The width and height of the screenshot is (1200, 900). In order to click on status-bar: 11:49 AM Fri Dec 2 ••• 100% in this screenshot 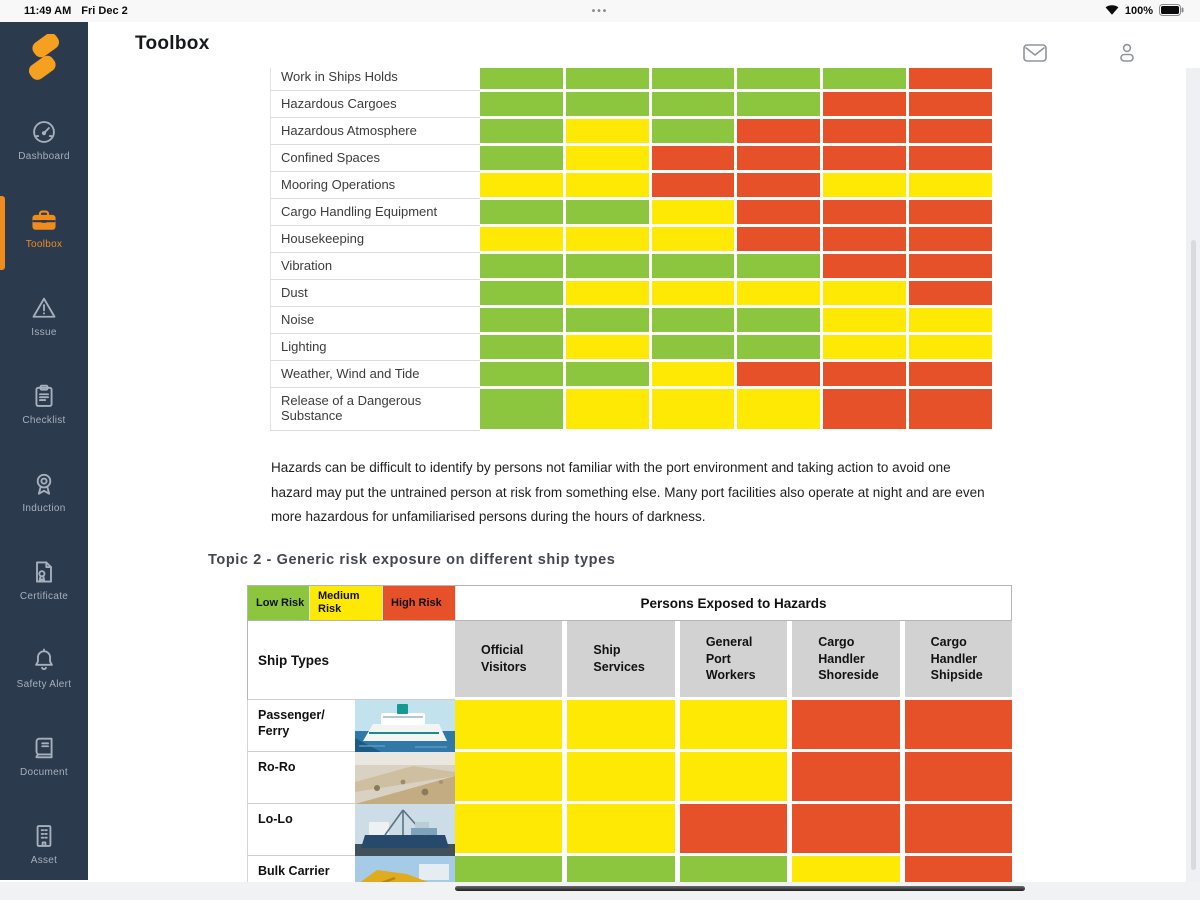, I will do `click(600, 11)`.